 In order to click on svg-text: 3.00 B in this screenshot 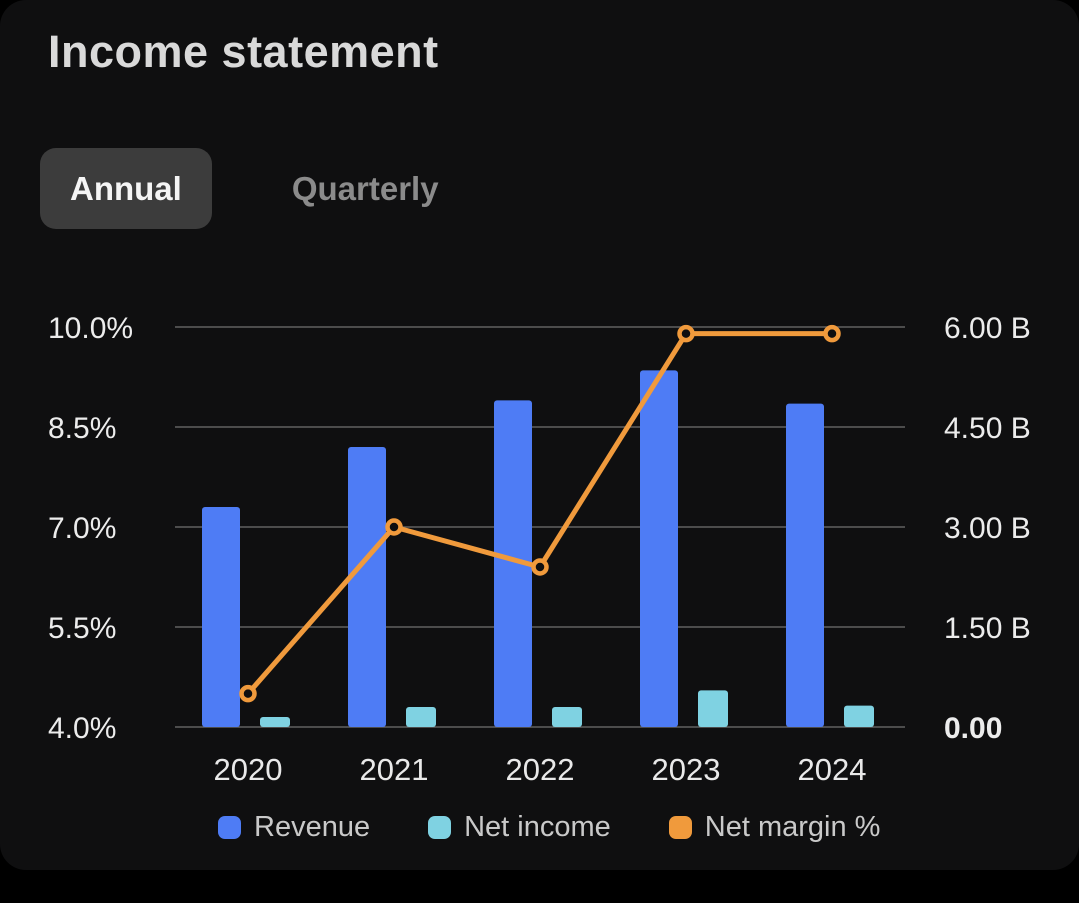, I will do `click(987, 528)`.